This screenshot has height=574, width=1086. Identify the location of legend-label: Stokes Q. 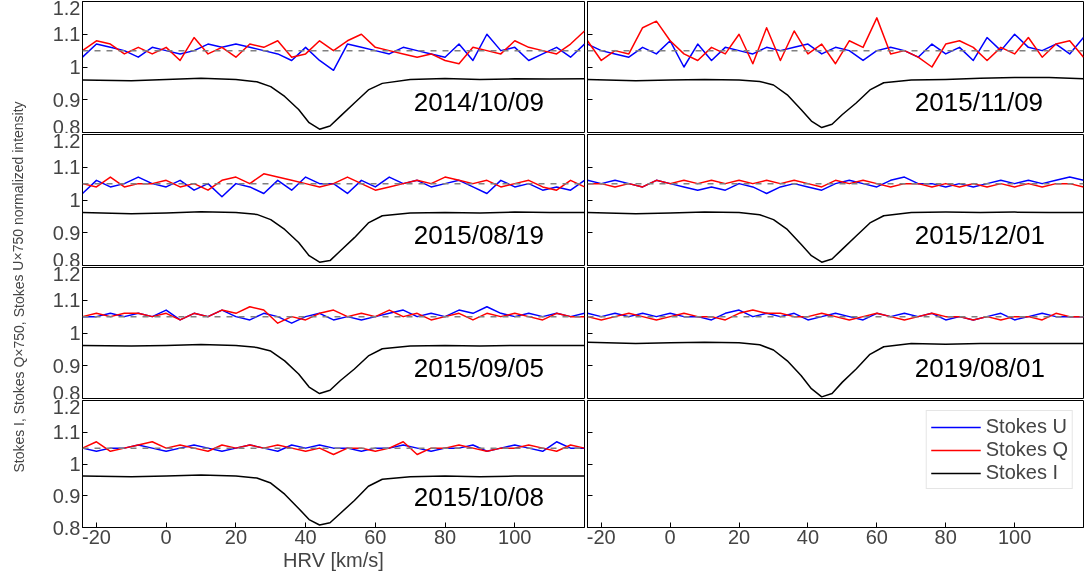
(1026, 449).